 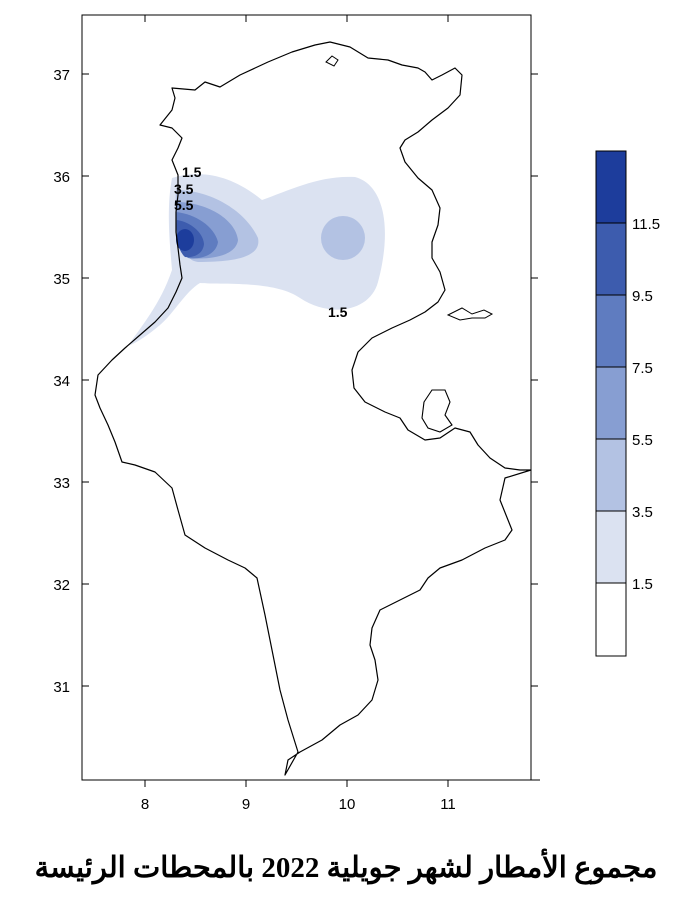 What do you see at coordinates (437, 411) in the screenshot?
I see `island-djerba` at bounding box center [437, 411].